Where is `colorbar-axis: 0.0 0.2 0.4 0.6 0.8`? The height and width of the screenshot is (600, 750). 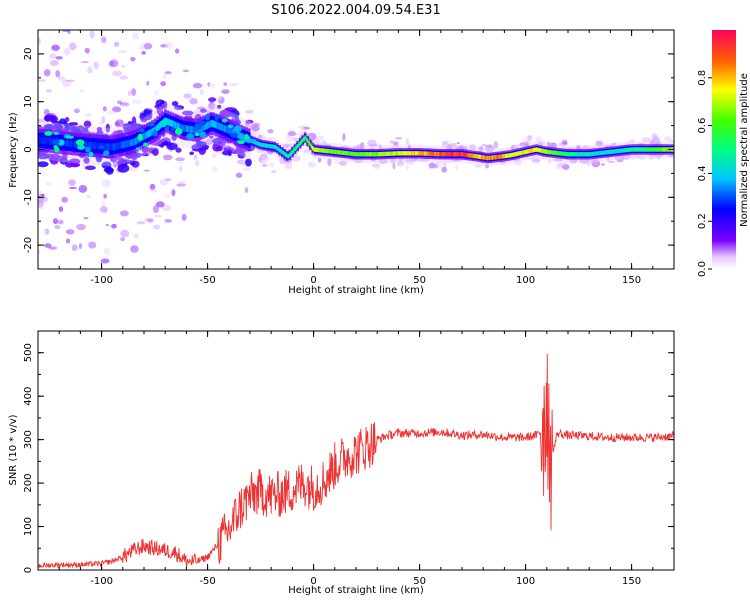
colorbar-axis: 0.0 0.2 0.4 0.6 0.8 is located at coordinates (704, 173).